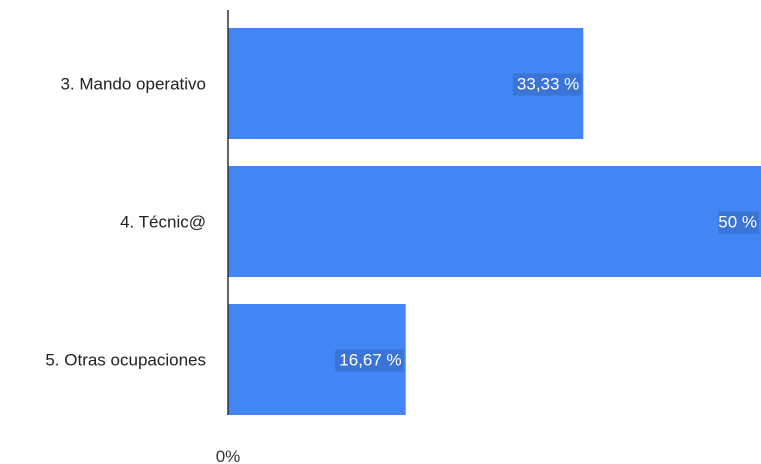 This screenshot has height=464, width=761. I want to click on category-label: 5. Otras ocupaciones, so click(125, 360).